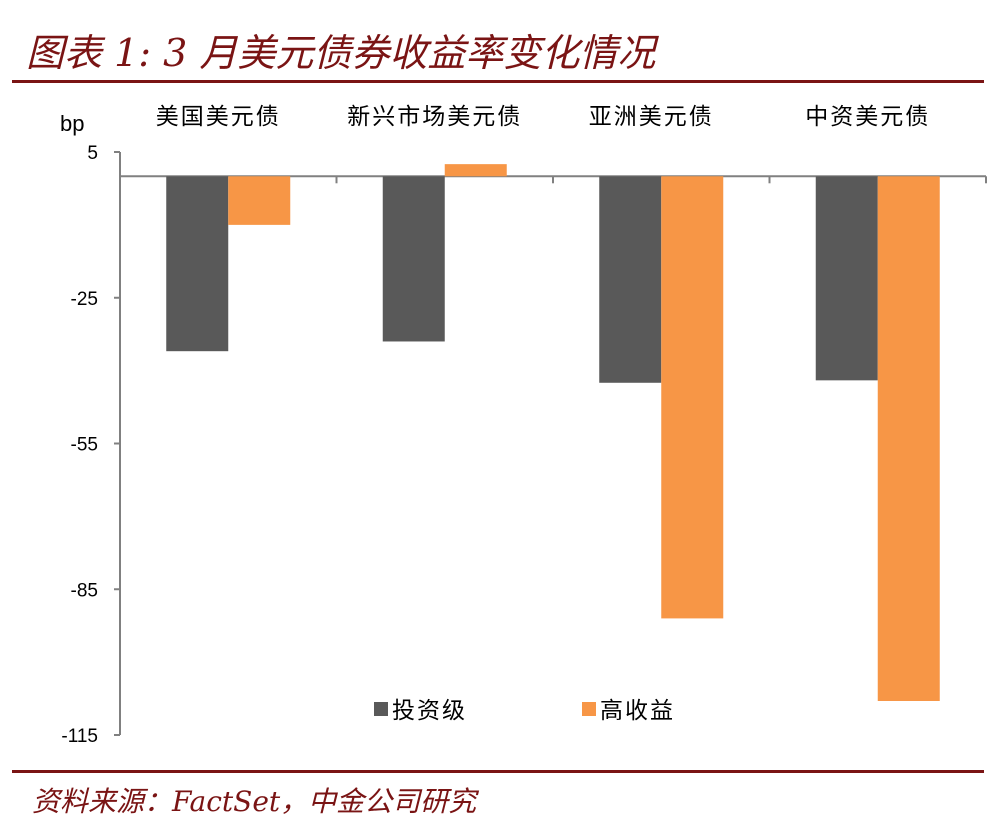 This screenshot has height=823, width=994. Describe the element at coordinates (84, 445) in the screenshot. I see `y-tick-label: -55` at that location.